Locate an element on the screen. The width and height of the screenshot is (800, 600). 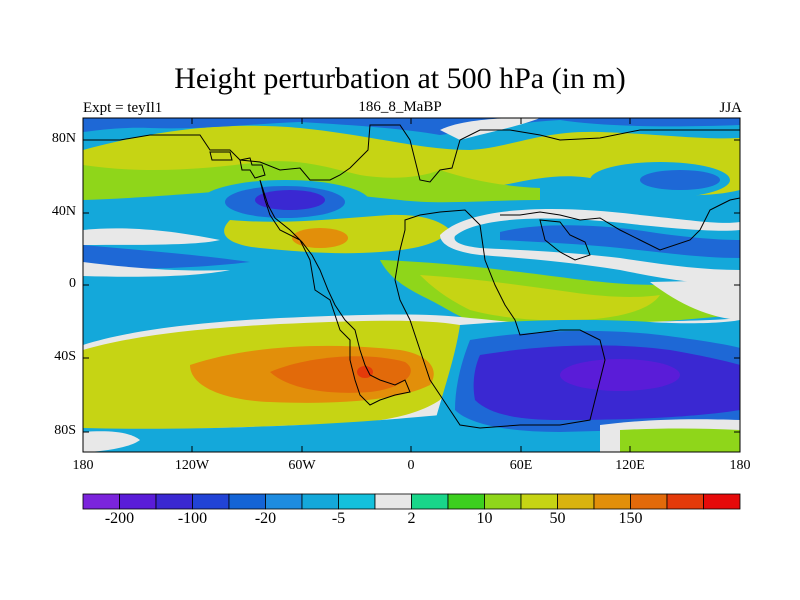
lon-label-60e: 60E is located at coordinates (521, 465).